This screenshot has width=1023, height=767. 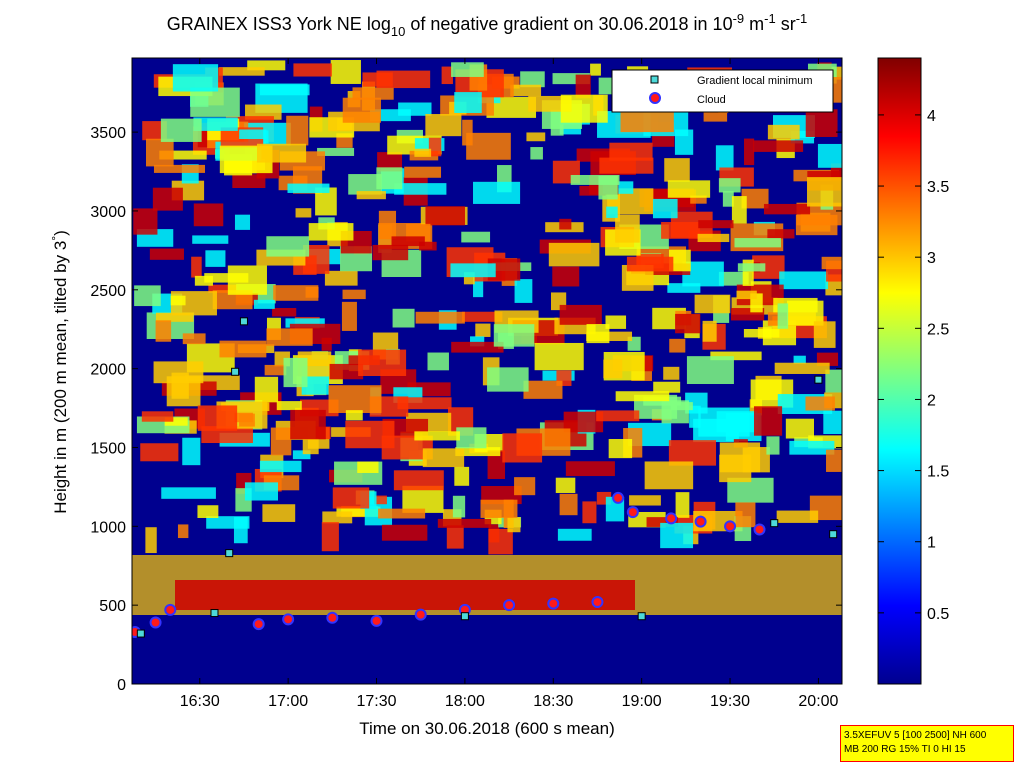 What do you see at coordinates (288, 701) in the screenshot?
I see `x-tick-label: 17:00` at bounding box center [288, 701].